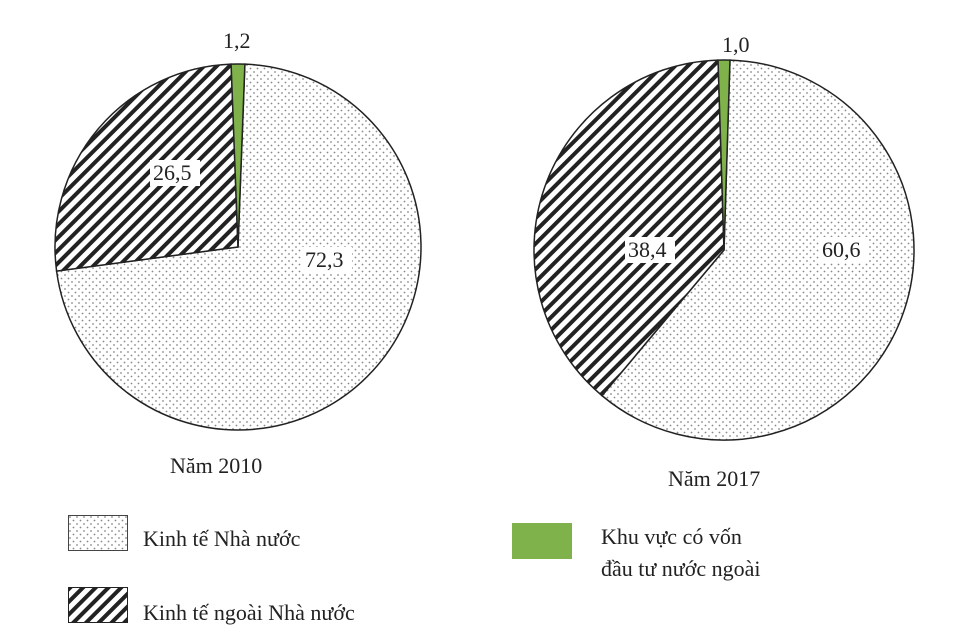 The height and width of the screenshot is (640, 954). I want to click on slice-value-label: 72,3, so click(324, 259).